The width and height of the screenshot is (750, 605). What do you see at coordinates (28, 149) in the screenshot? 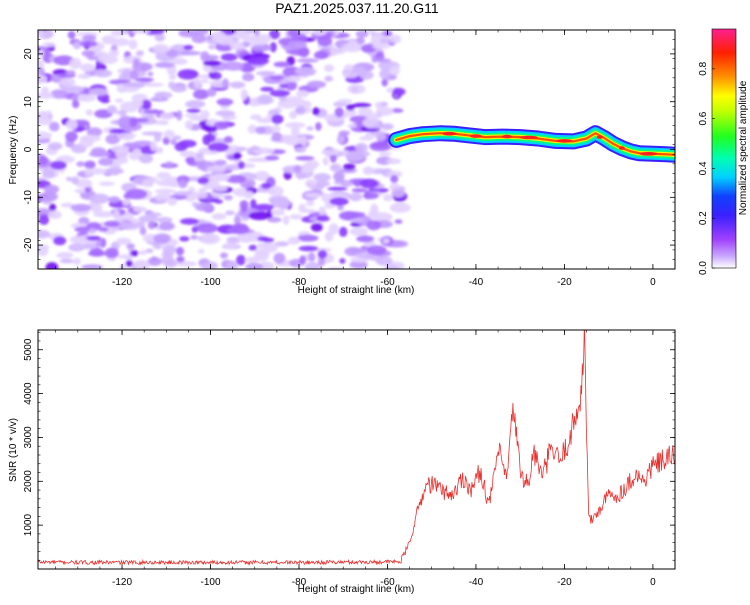
I see `y-tick-label: 0` at bounding box center [28, 149].